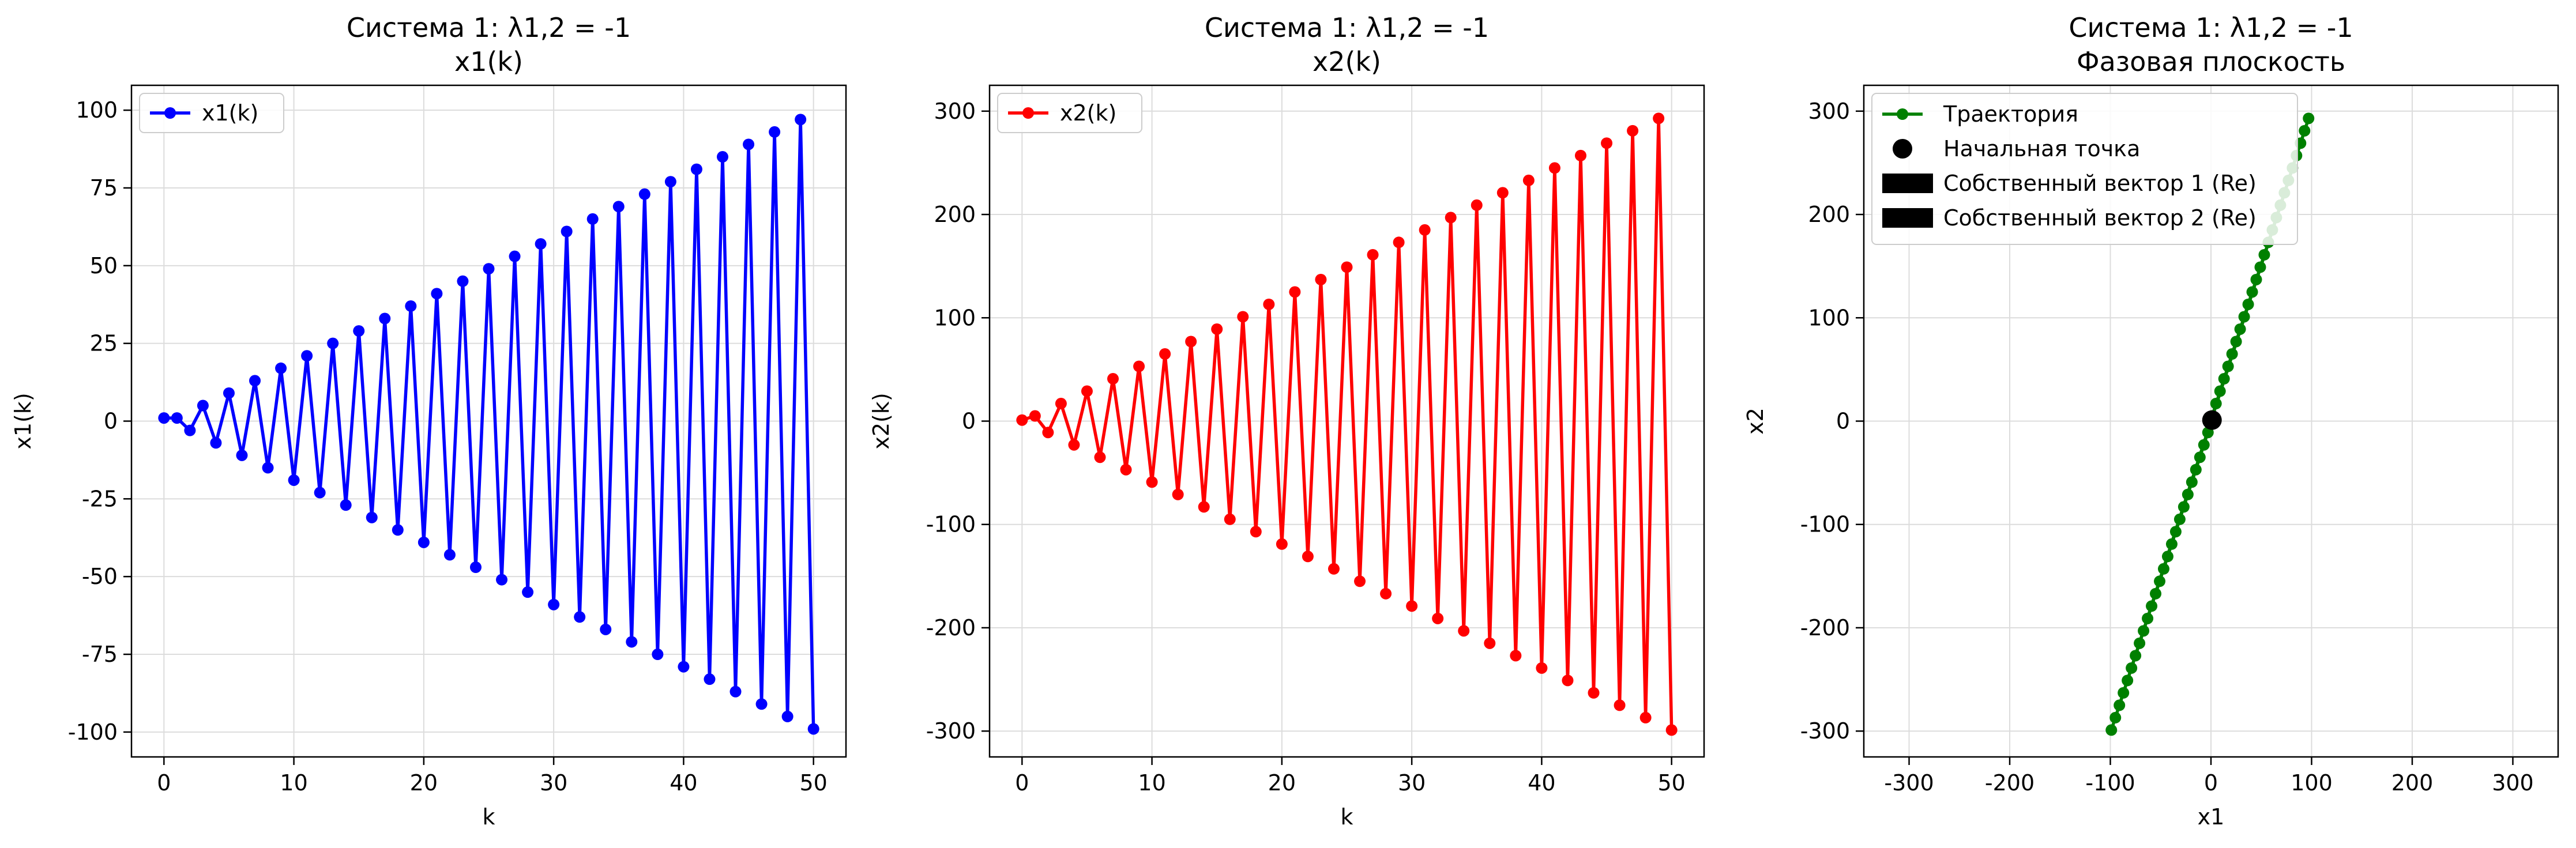 This screenshot has width=2576, height=848. I want to click on legend-label: Собственный вектор 1 (Re), so click(2100, 184).